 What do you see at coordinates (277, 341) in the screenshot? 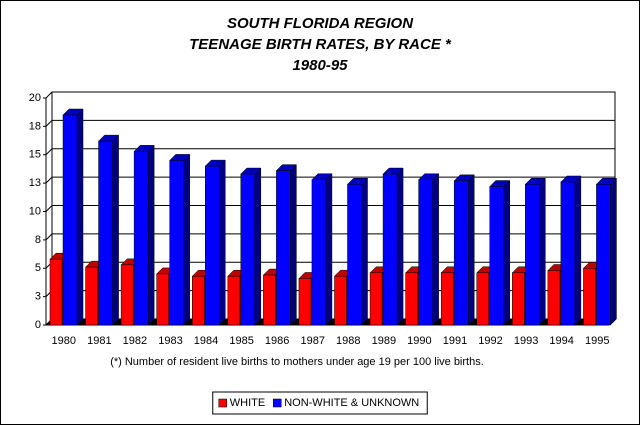
I see `x-tick-label: 1986` at bounding box center [277, 341].